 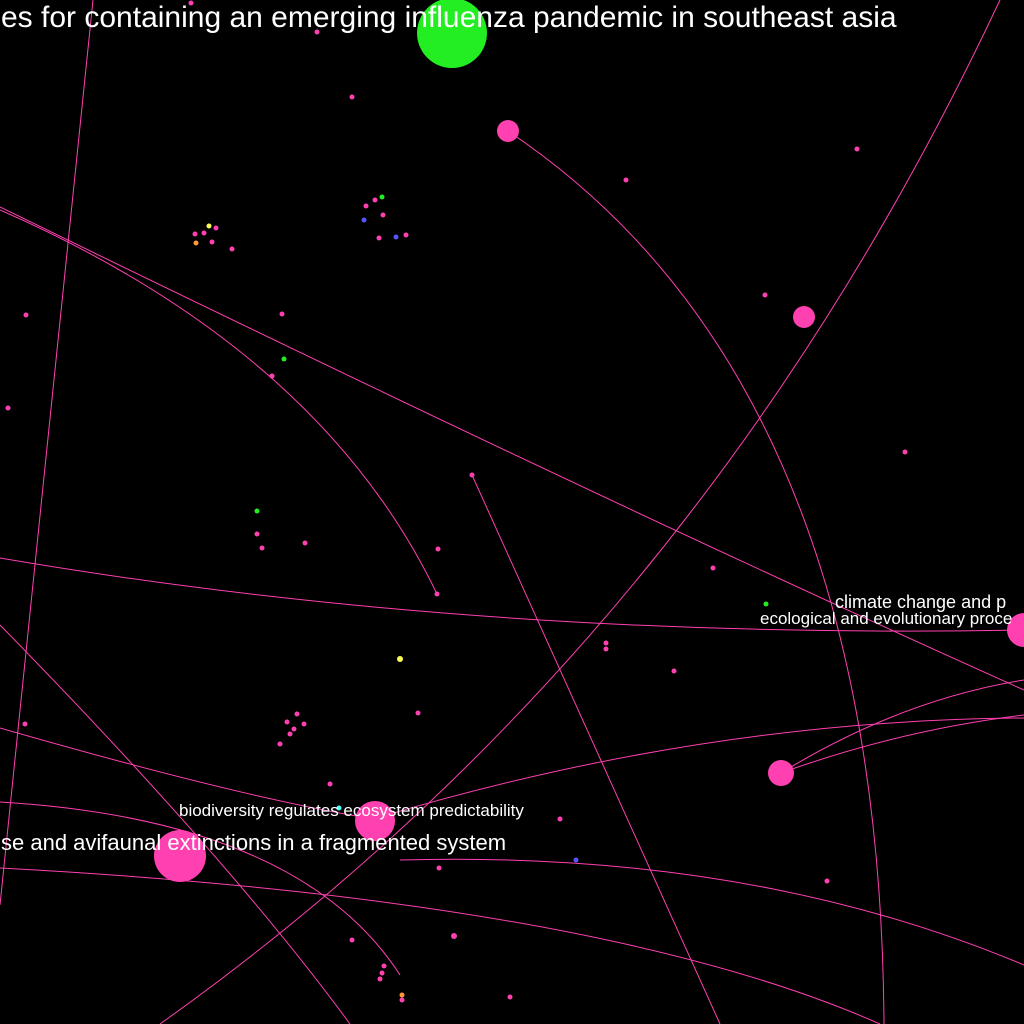 I want to click on label-climate: climate change and p, so click(x=920, y=602).